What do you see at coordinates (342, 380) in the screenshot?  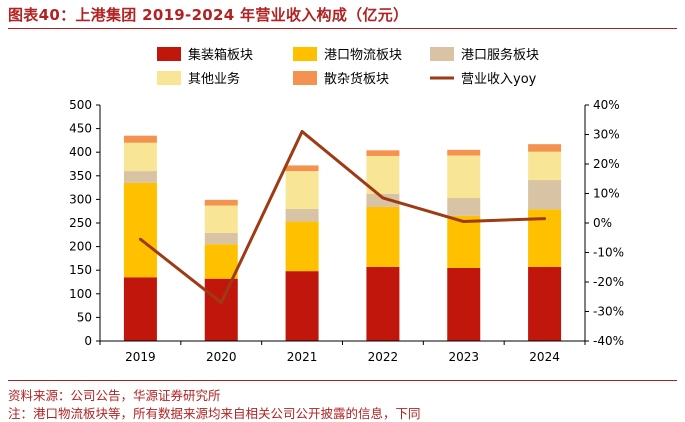 I see `bottom-rule` at bounding box center [342, 380].